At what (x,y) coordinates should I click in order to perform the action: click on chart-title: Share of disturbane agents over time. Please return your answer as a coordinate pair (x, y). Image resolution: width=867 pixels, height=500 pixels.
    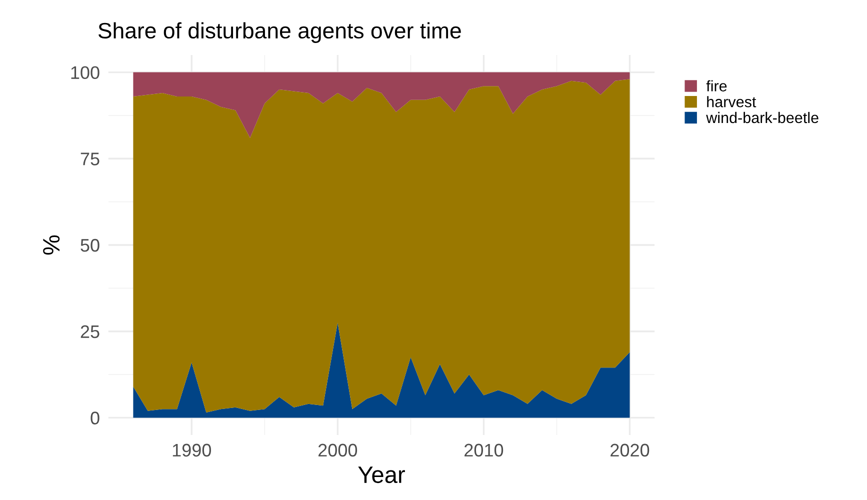
    Looking at the image, I should click on (279, 32).